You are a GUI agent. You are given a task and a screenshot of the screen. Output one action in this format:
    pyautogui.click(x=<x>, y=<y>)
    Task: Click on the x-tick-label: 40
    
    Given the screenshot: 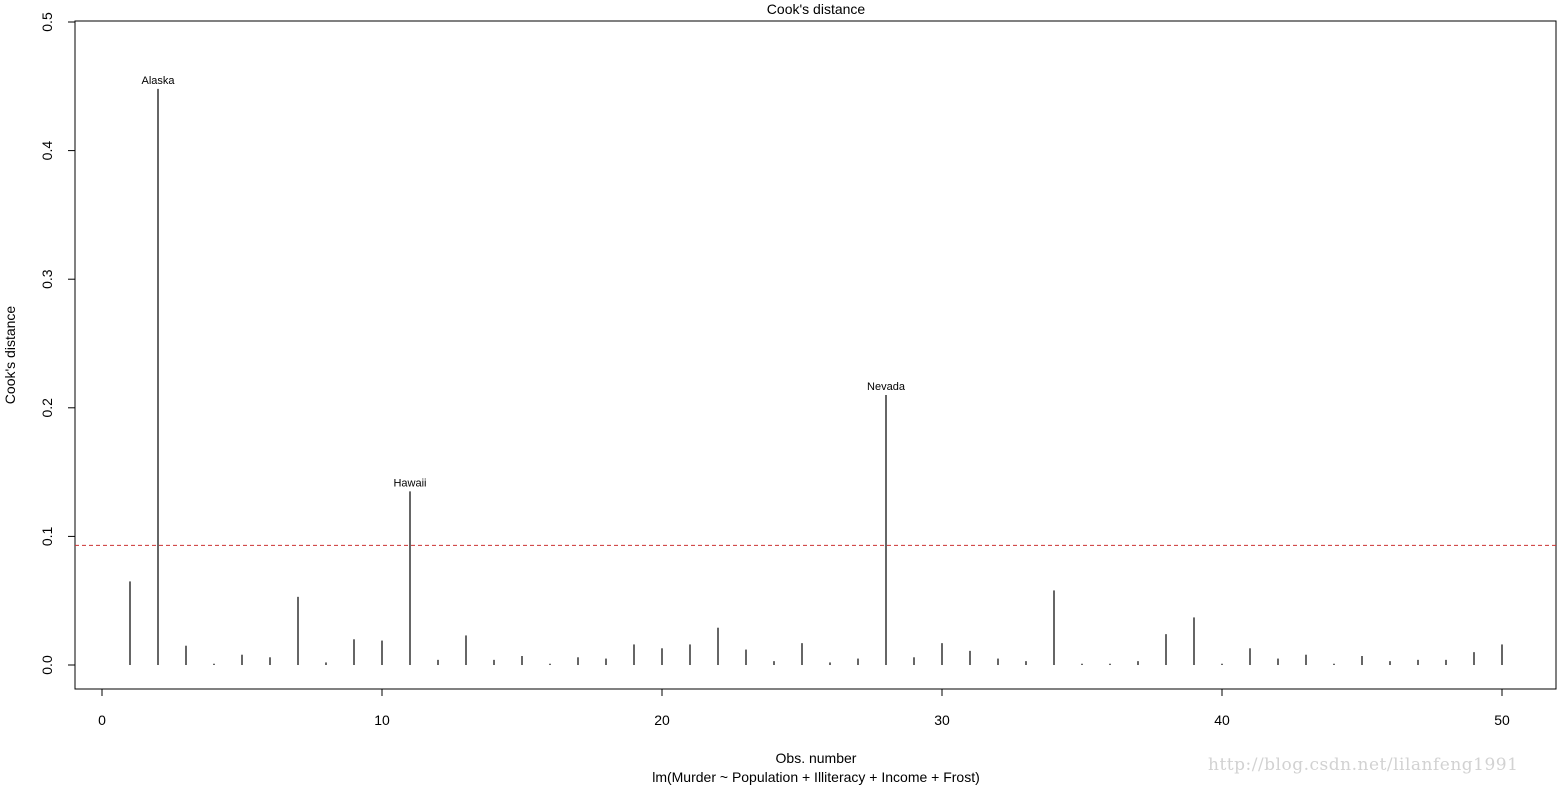 What is the action you would take?
    pyautogui.click(x=1222, y=720)
    